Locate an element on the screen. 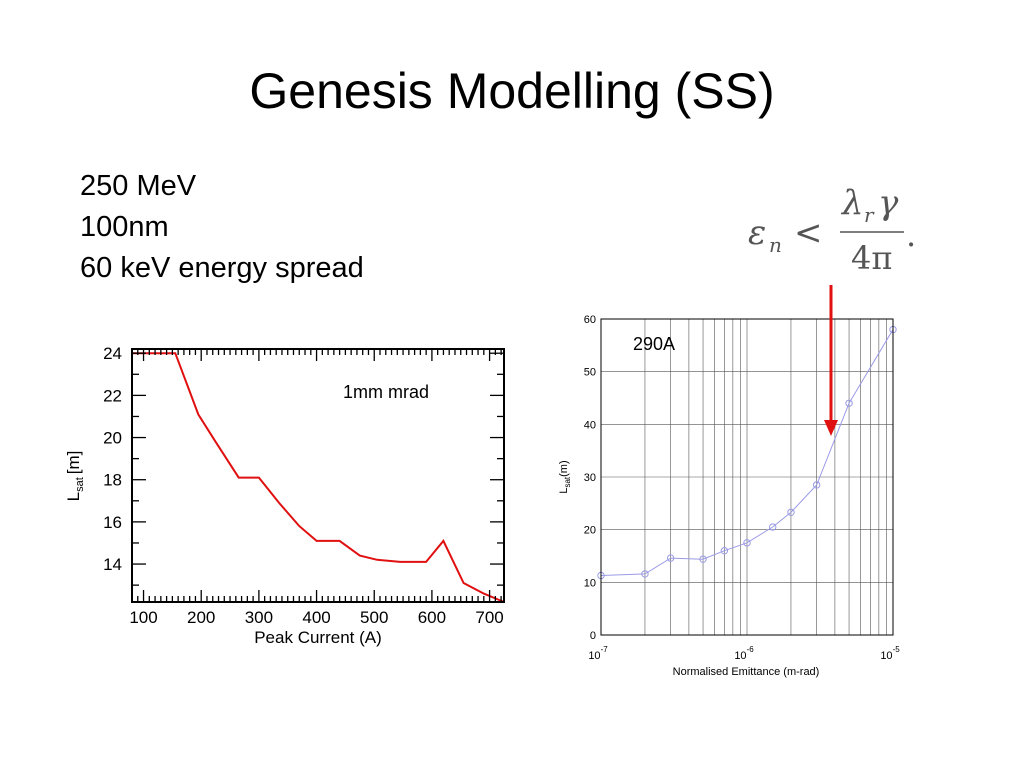 The image size is (1024, 768). emittance-formula: ε n < λ r γ 4π . is located at coordinates (832, 230).